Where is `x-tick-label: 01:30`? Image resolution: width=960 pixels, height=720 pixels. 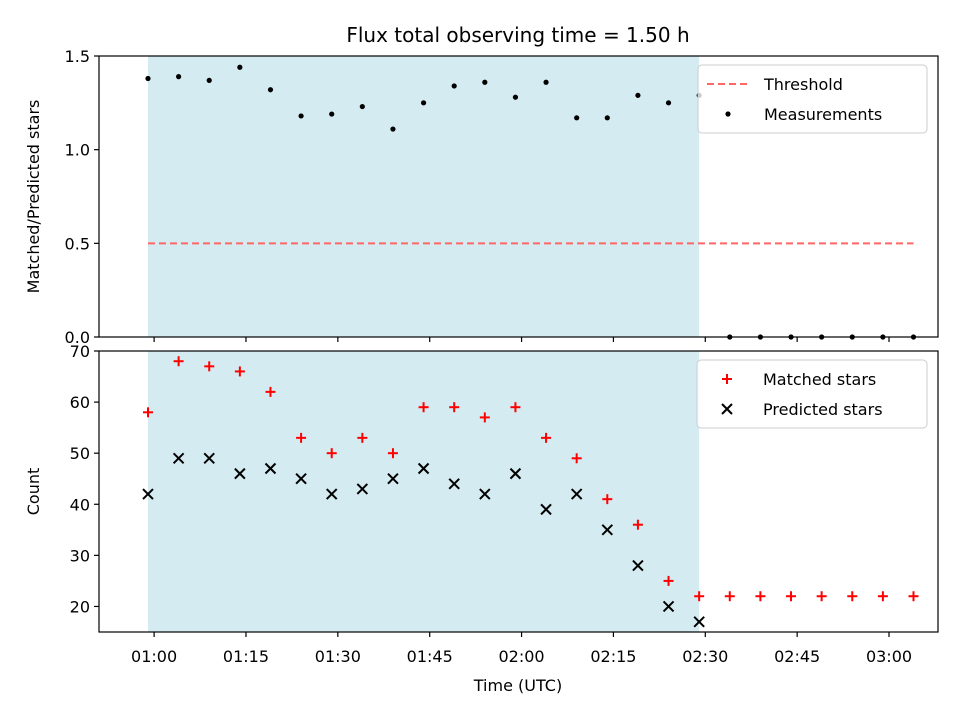
x-tick-label: 01:30 is located at coordinates (338, 656).